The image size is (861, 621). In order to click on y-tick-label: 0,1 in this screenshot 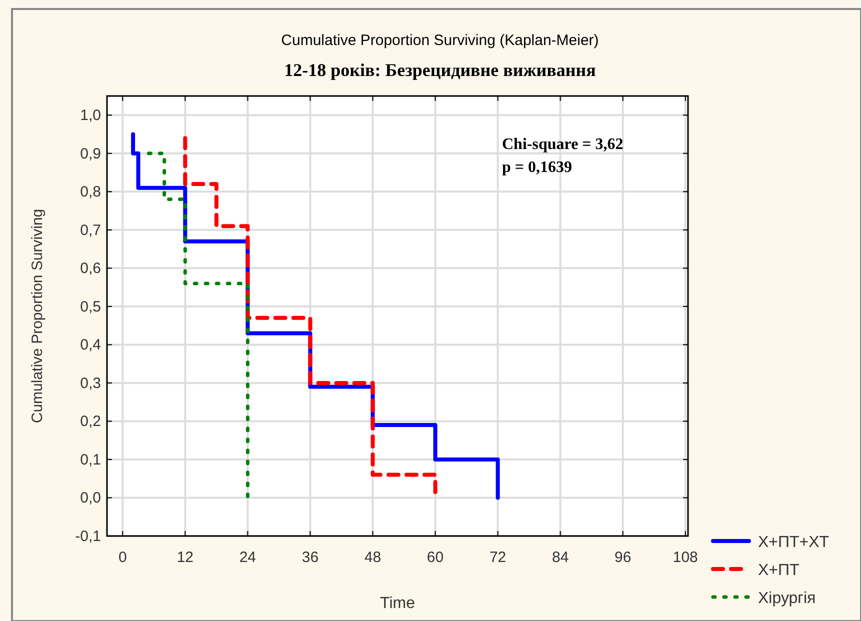, I will do `click(90, 459)`.